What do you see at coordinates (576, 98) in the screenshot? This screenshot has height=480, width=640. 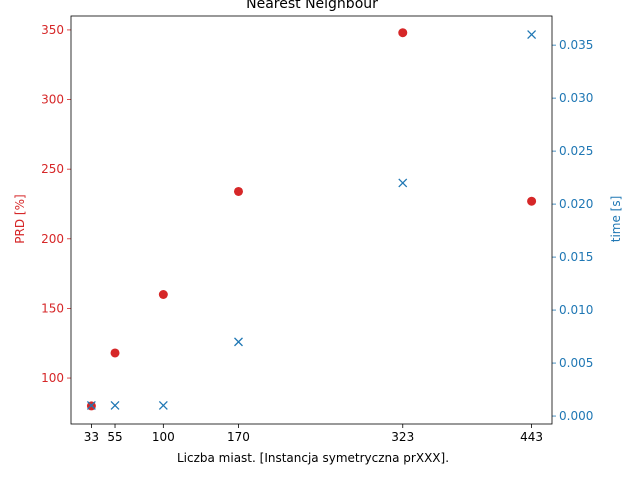 I see `y-right-tick-label: 0.030` at bounding box center [576, 98].